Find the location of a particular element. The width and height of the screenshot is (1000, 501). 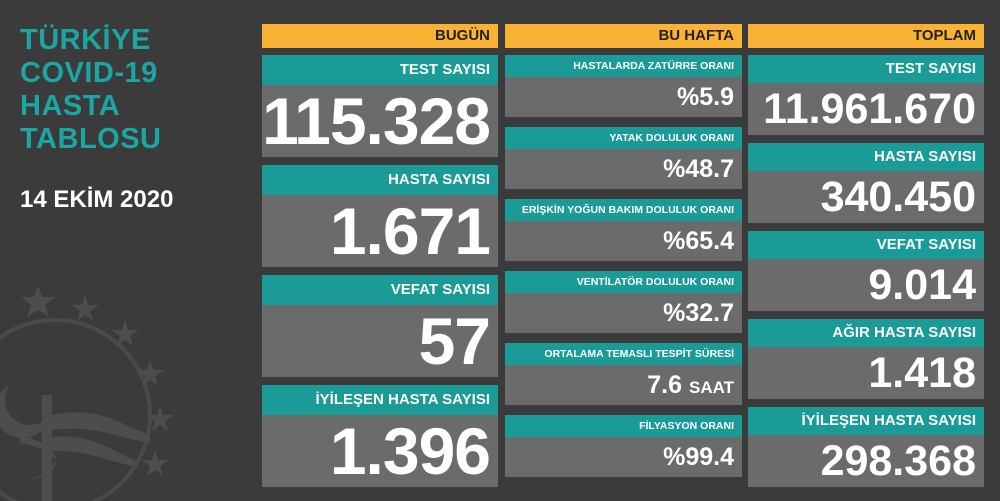

today-recovered-card: İYİLEŞEN HASTA SAYISI 1.396 is located at coordinates (380, 436).